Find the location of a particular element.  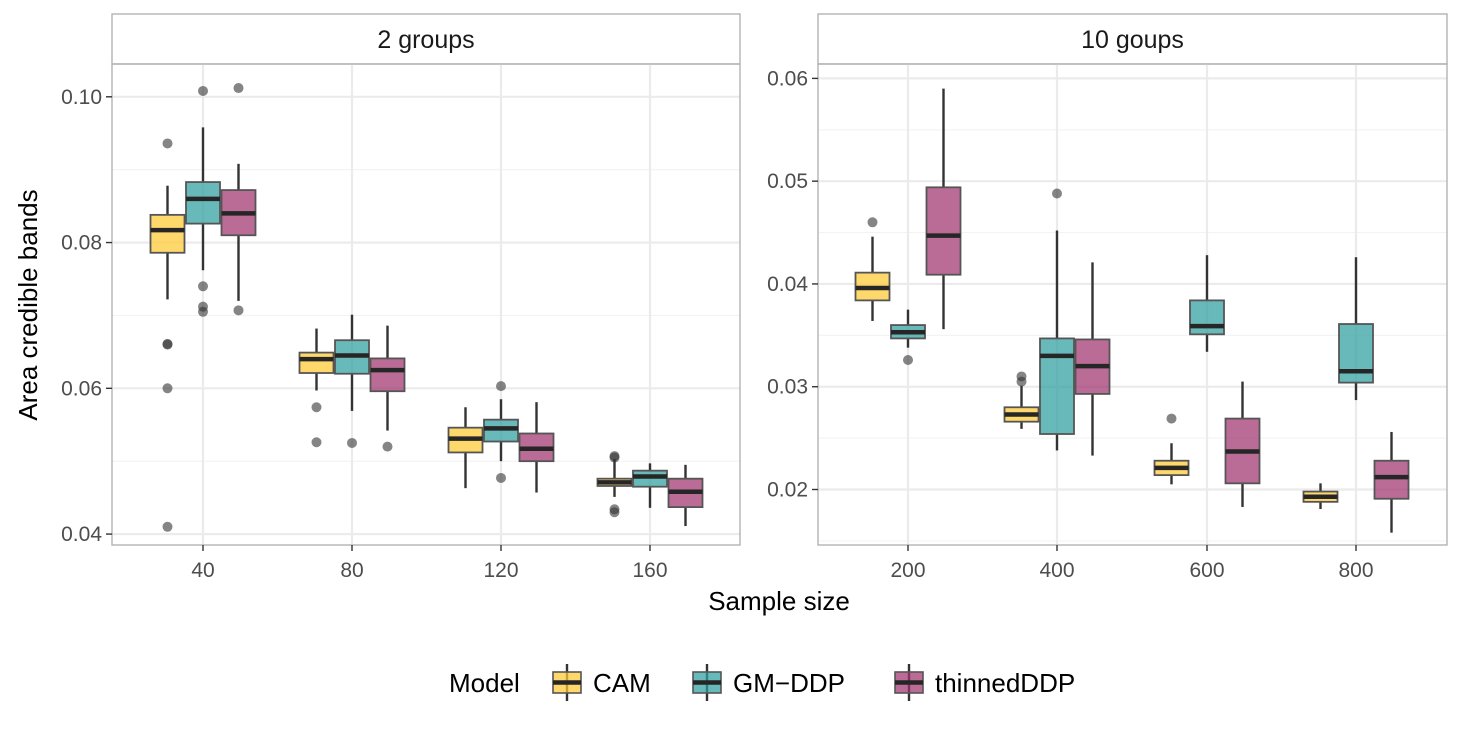

y-tick-label: 0.02 is located at coordinates (787, 490).